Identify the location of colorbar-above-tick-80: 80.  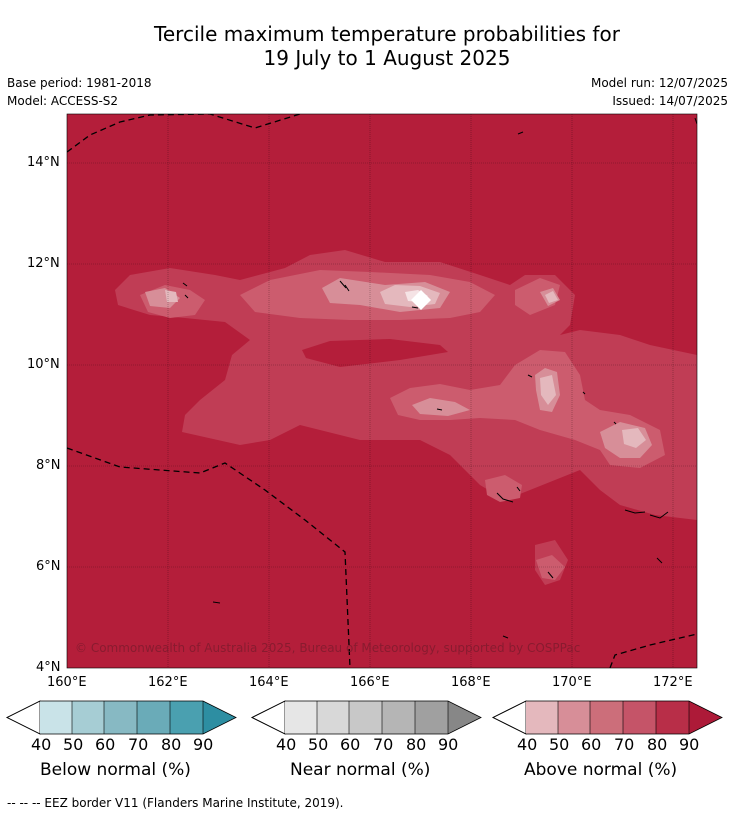
(657, 744).